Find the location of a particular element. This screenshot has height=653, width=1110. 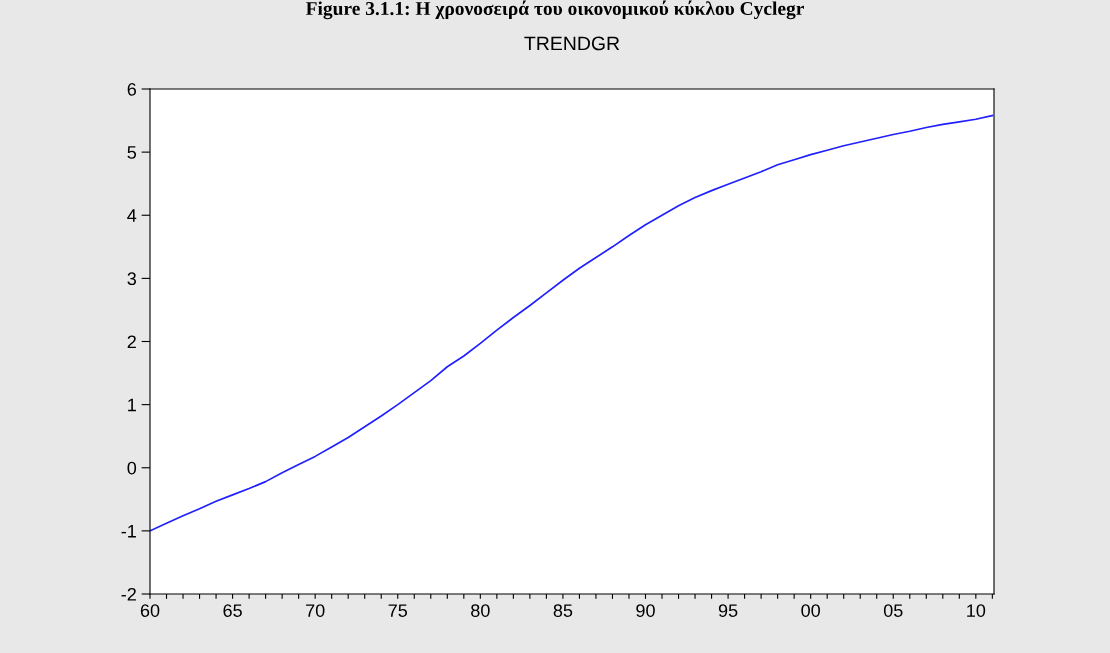

y-tick-label: -1 is located at coordinates (128, 531).